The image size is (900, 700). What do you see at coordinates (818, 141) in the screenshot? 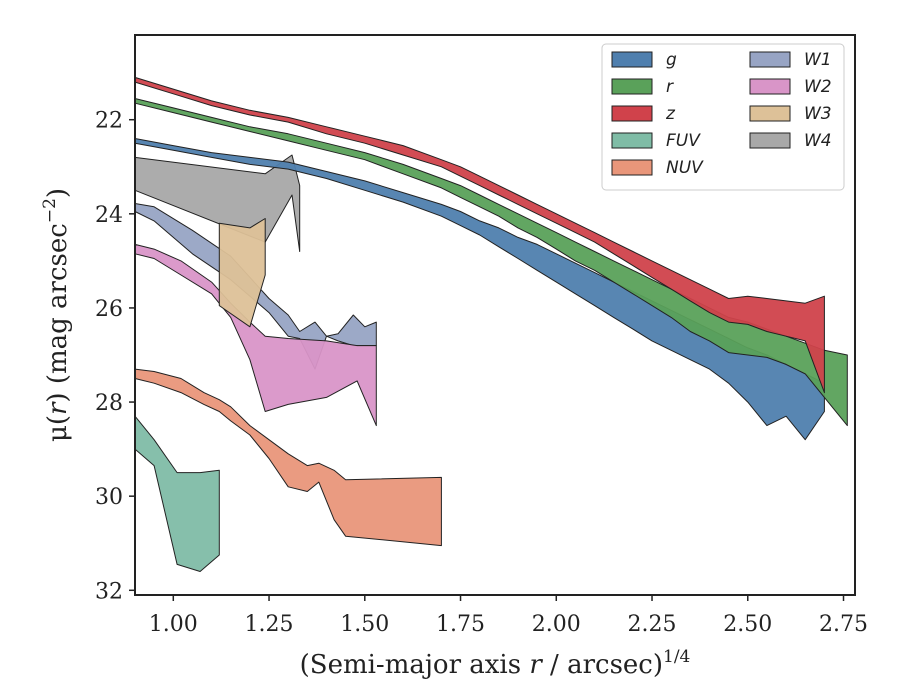
I see `legend-label-w4: W4` at bounding box center [818, 141].